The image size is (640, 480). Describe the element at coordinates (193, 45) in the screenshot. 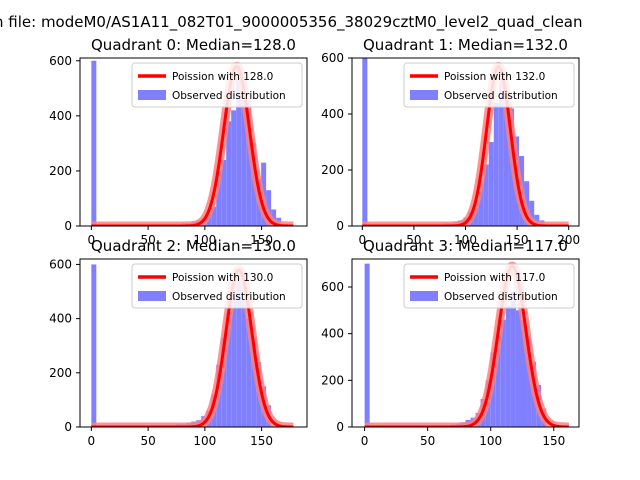

I see `subplot-title: Quadrant 0: Median=128.0` at that location.